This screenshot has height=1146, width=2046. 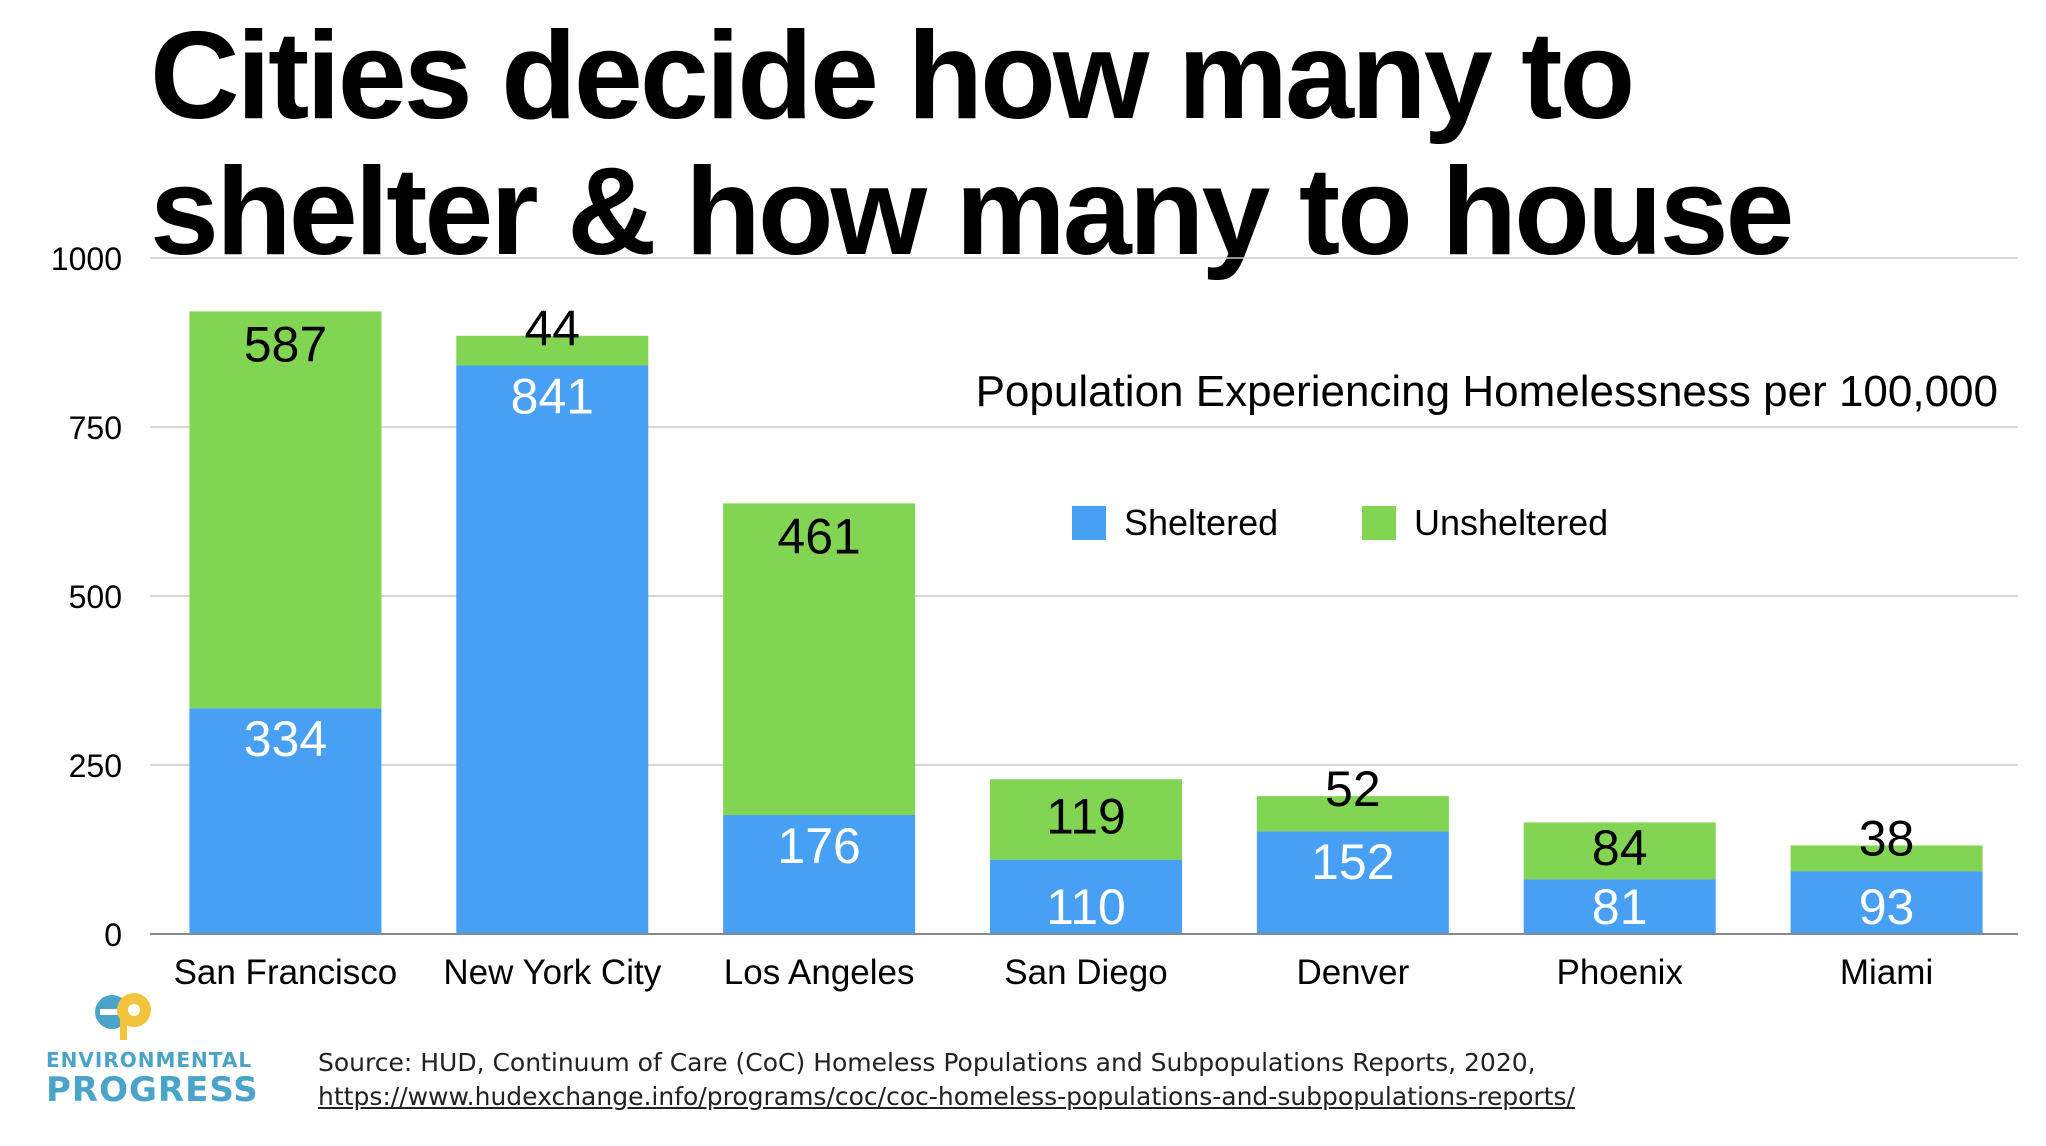 What do you see at coordinates (1887, 907) in the screenshot?
I see `data-label: 93` at bounding box center [1887, 907].